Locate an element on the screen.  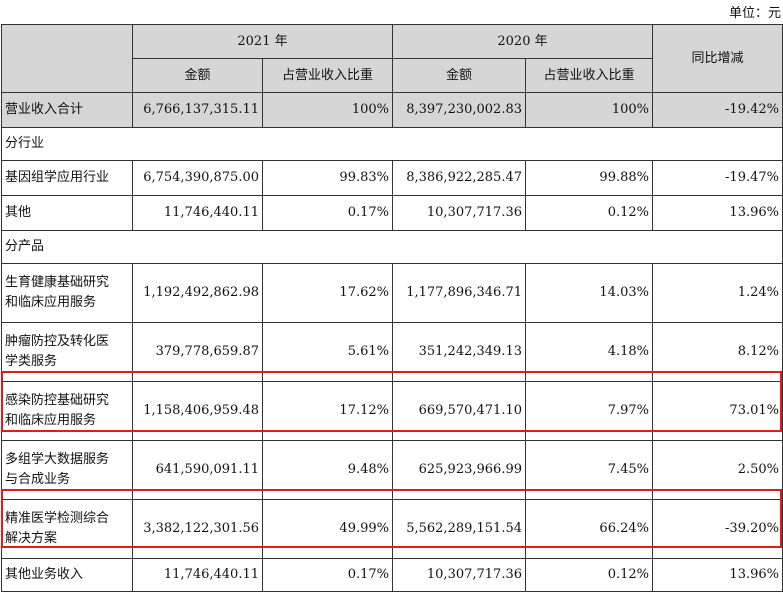
section-row-industry: 分行业 is located at coordinates (392, 144).